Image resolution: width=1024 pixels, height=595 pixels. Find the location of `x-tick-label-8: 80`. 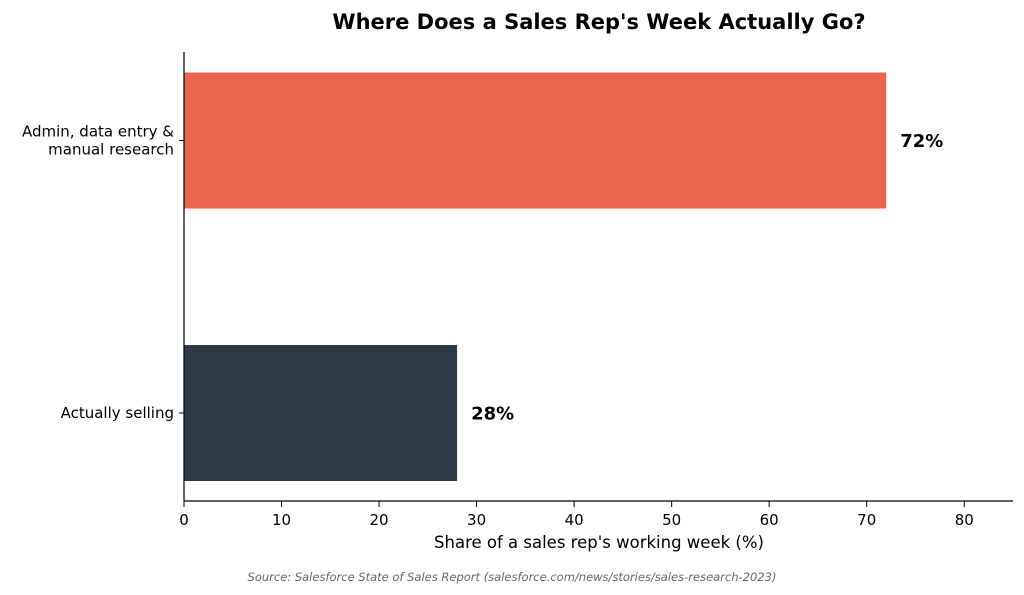

x-tick-label-8: 80 is located at coordinates (964, 520).